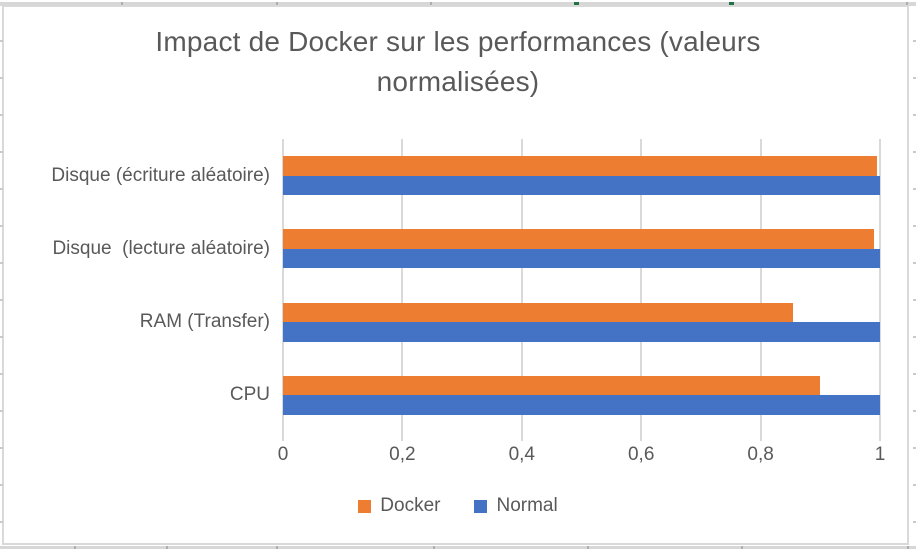 This screenshot has width=916, height=552. What do you see at coordinates (522, 454) in the screenshot?
I see `x-tick-label: 0,4` at bounding box center [522, 454].